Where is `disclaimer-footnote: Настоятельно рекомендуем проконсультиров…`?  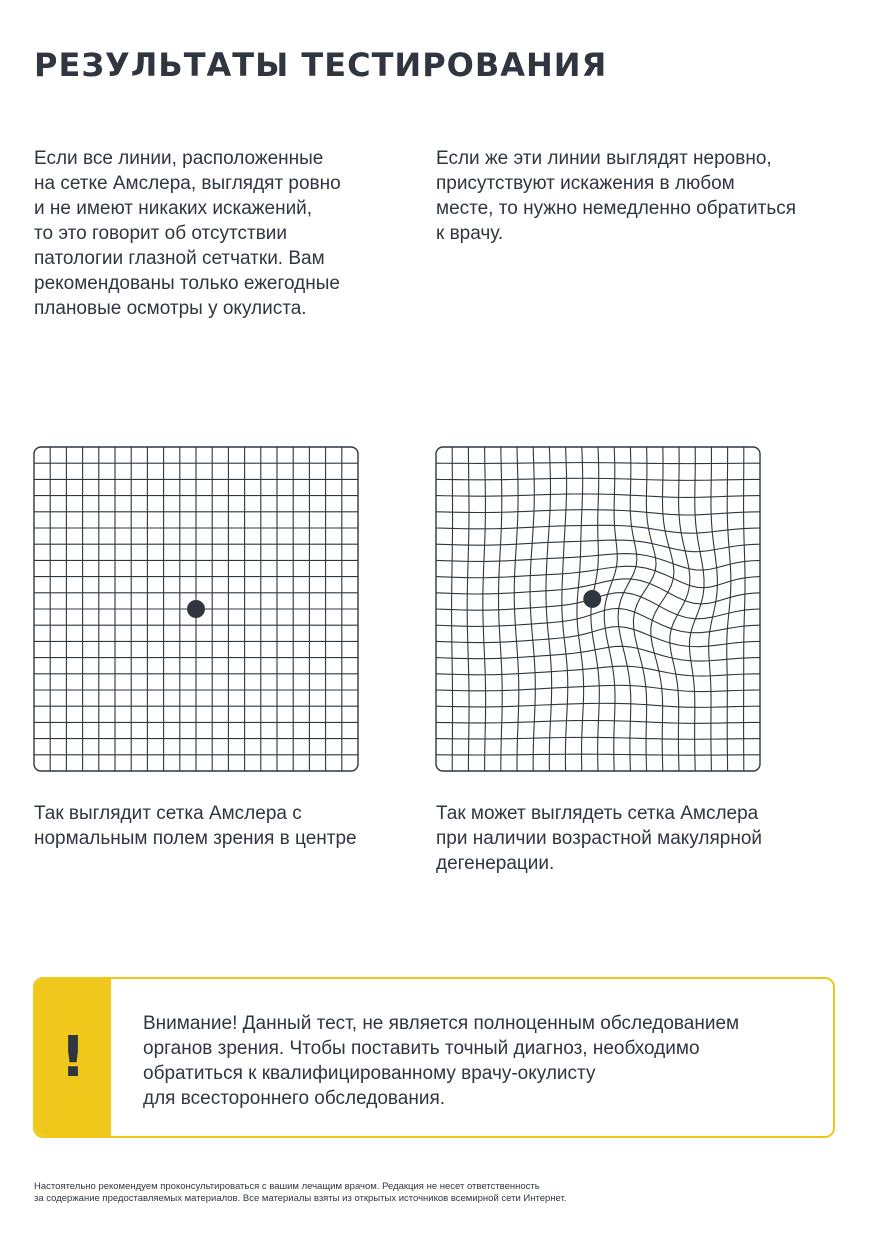 disclaimer-footnote: Настоятельно рекомендуем проконсультиров… is located at coordinates (300, 1193).